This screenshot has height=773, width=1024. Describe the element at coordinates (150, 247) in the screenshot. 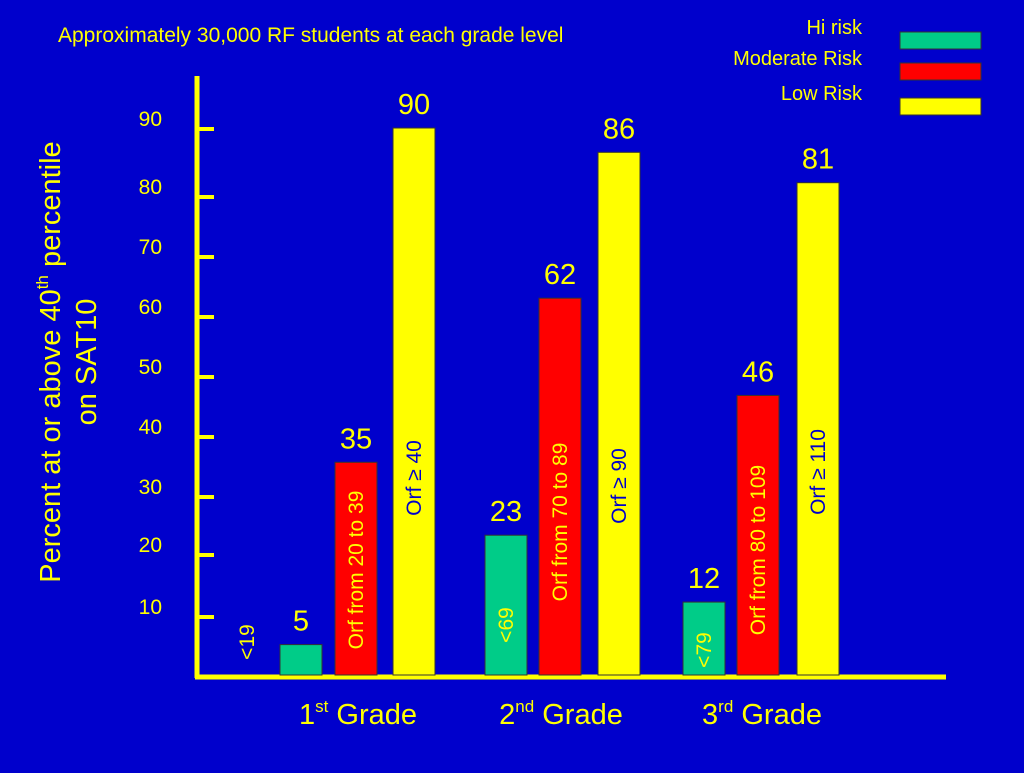

I see `y-tick-label: 70` at that location.